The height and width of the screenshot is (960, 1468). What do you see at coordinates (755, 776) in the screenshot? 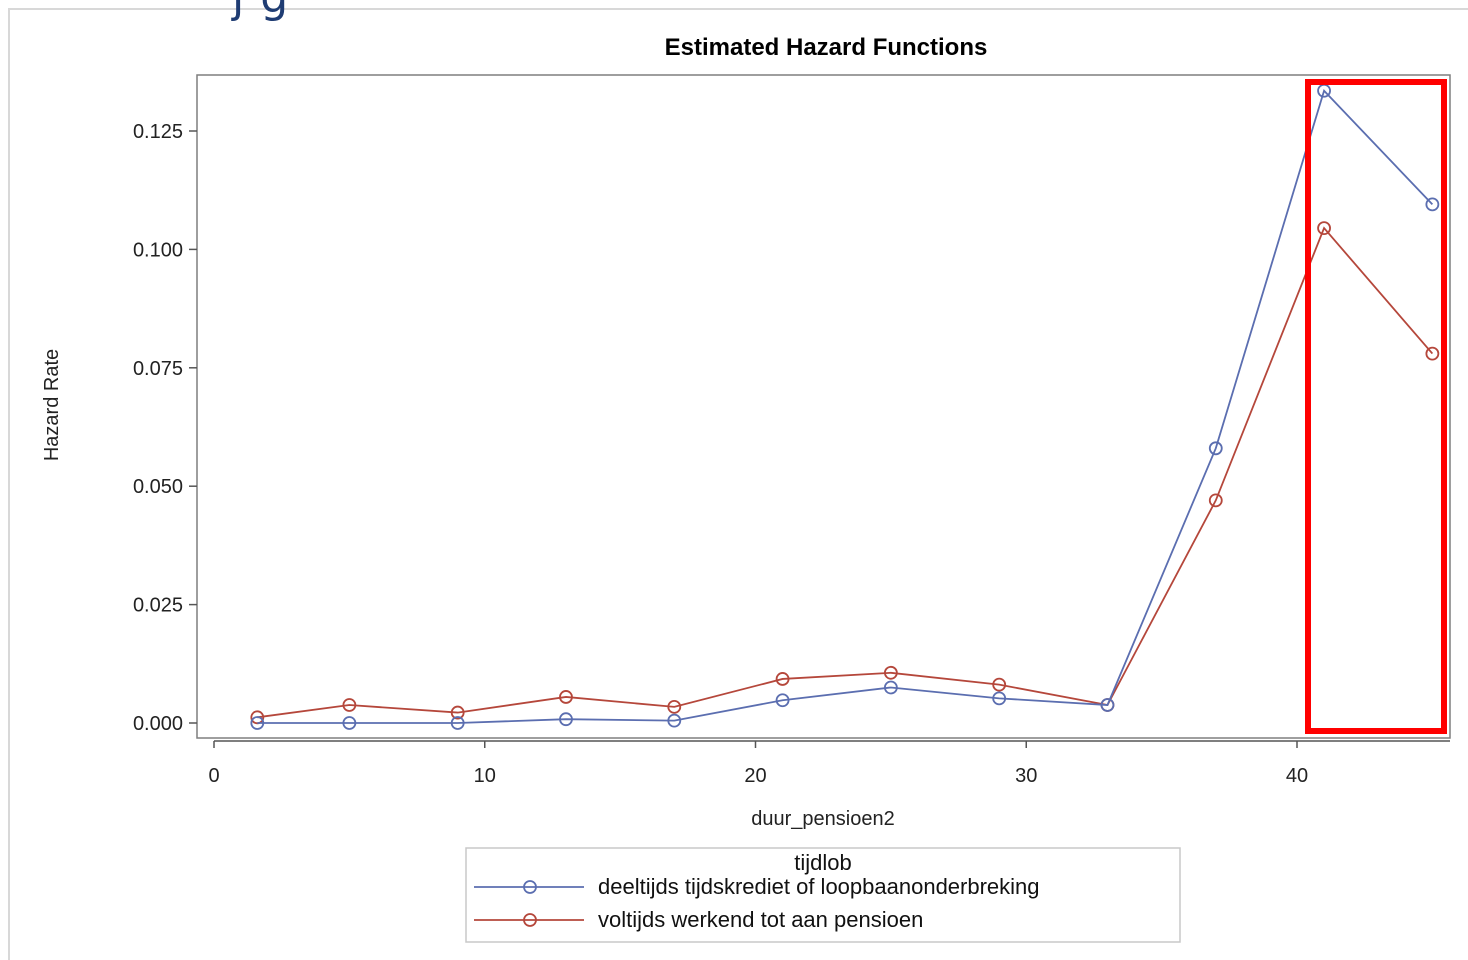
I see `x-tick-label: 20` at bounding box center [755, 776].